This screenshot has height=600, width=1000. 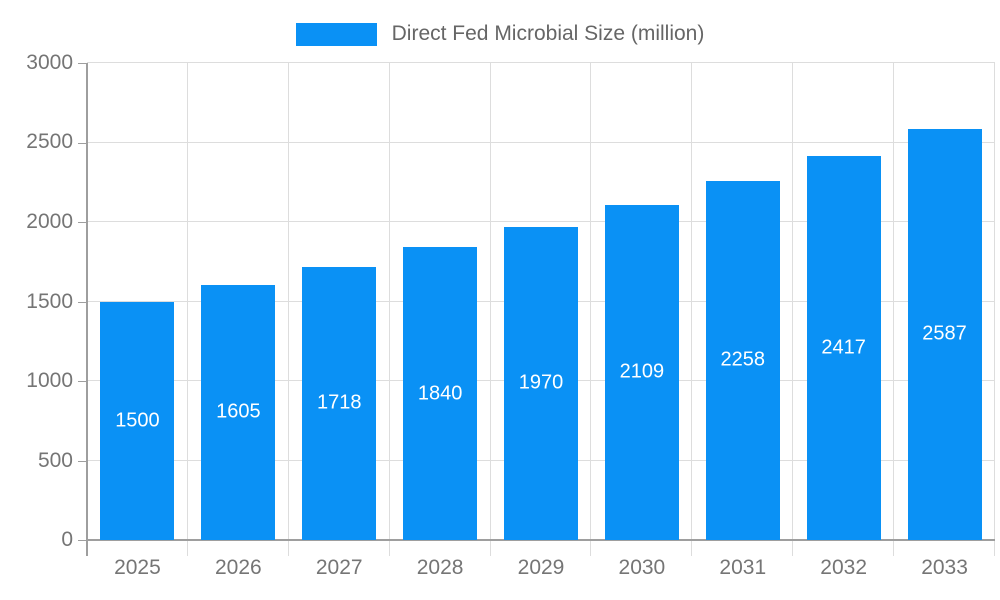 What do you see at coordinates (87, 309) in the screenshot?
I see `y-axis-line` at bounding box center [87, 309].